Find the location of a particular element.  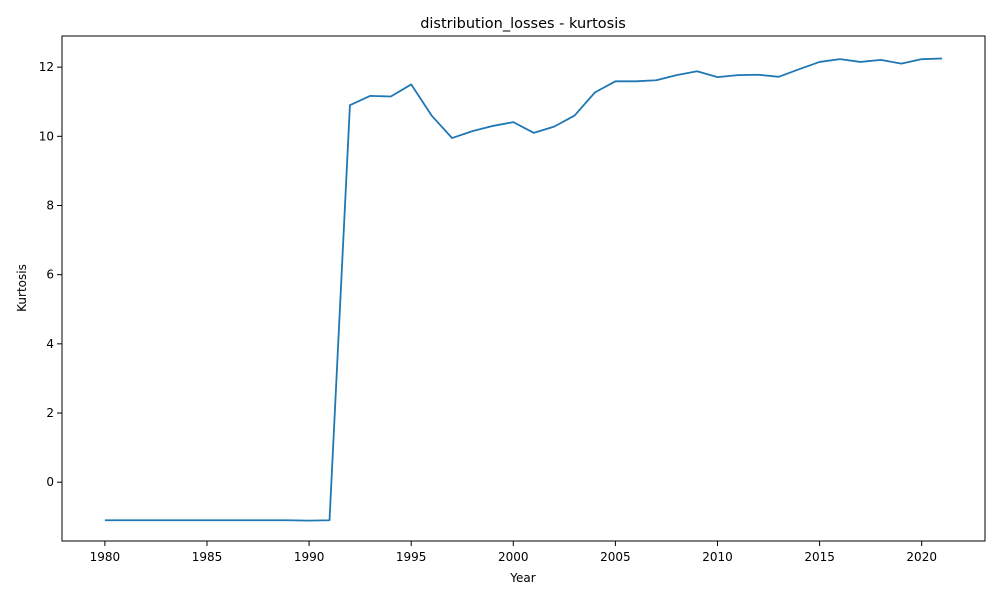

y-tick-label: 6 is located at coordinates (50, 275).